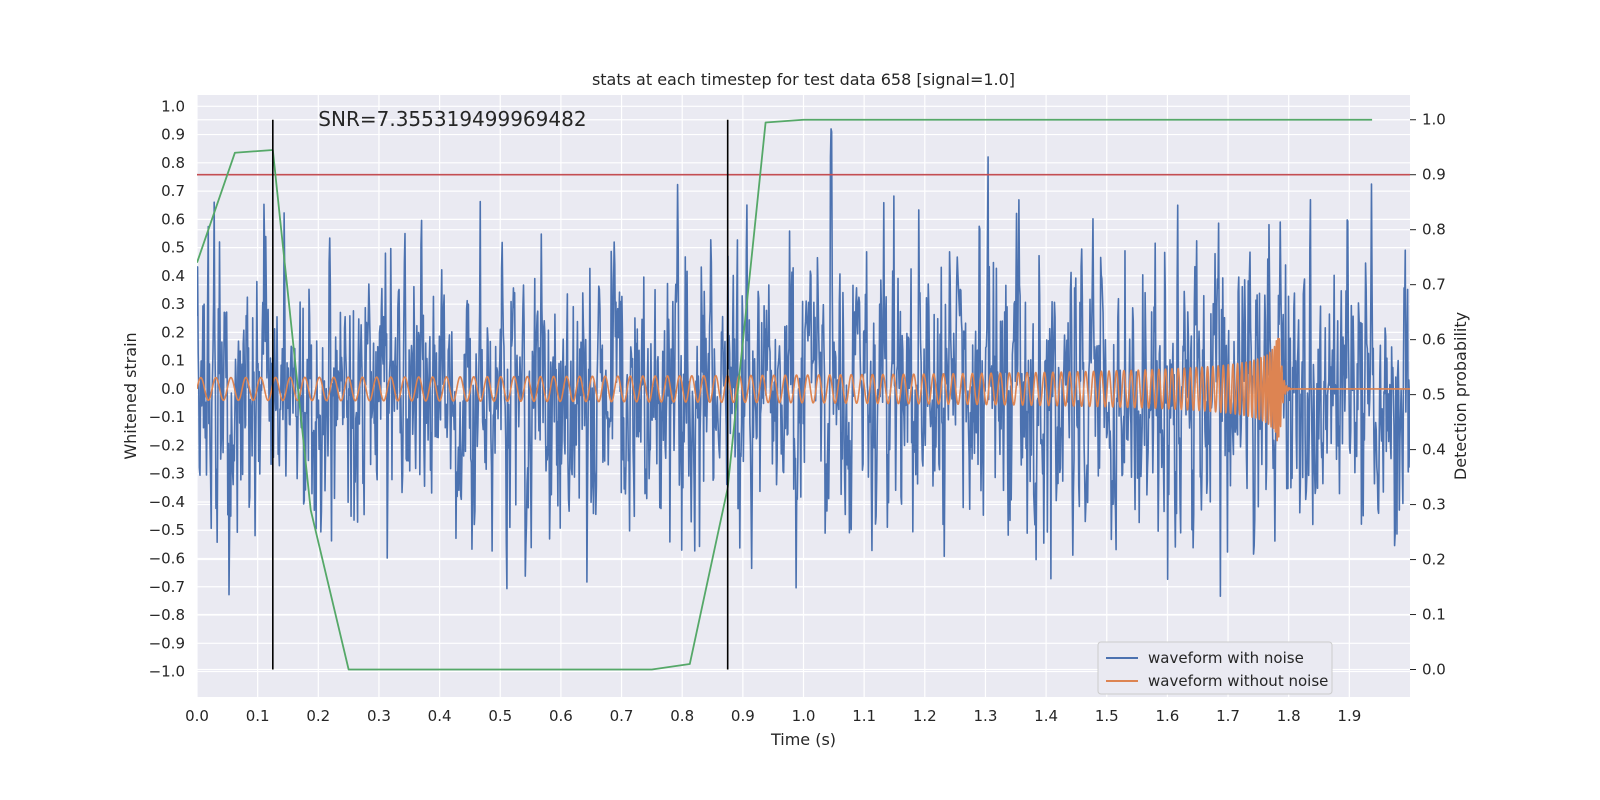 The image size is (1600, 800). What do you see at coordinates (1434, 395) in the screenshot?
I see `y-right-tick-label: 0.5` at bounding box center [1434, 395].